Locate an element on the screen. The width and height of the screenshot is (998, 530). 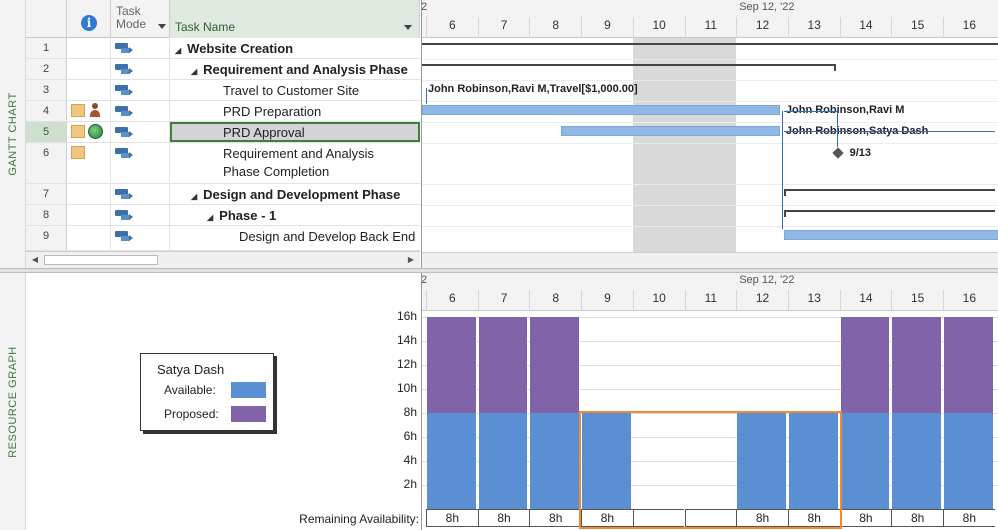
gantt-chart-view-tab: GANTT CHART is located at coordinates (13, 134).